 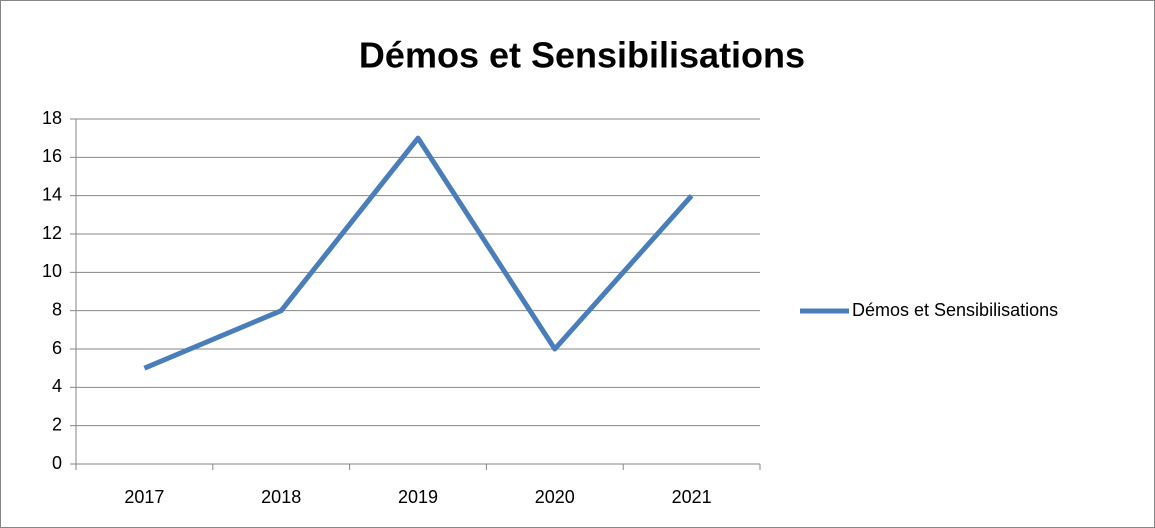 What do you see at coordinates (692, 497) in the screenshot?
I see `x-tick-label: 2021` at bounding box center [692, 497].